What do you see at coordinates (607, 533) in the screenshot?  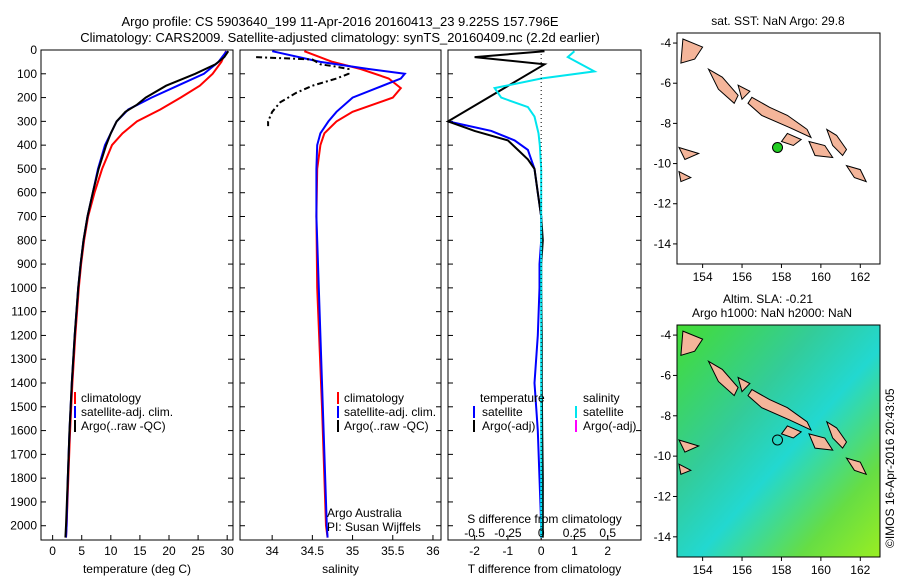 I see `top-tick-label: 0.5` at bounding box center [607, 533].